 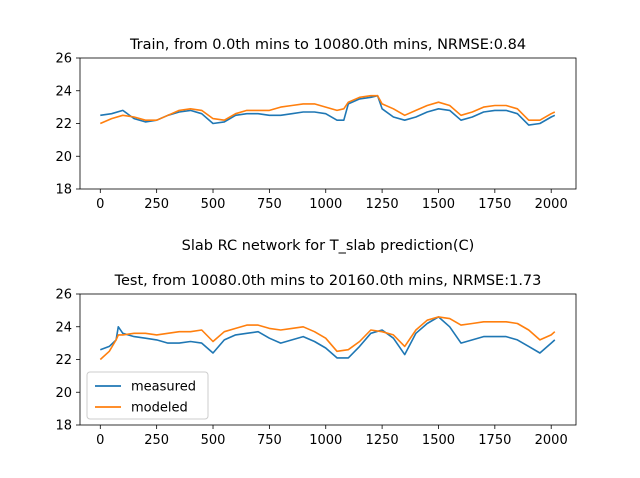 I want to click on legend-label-modeled: modeled, so click(x=159, y=408).